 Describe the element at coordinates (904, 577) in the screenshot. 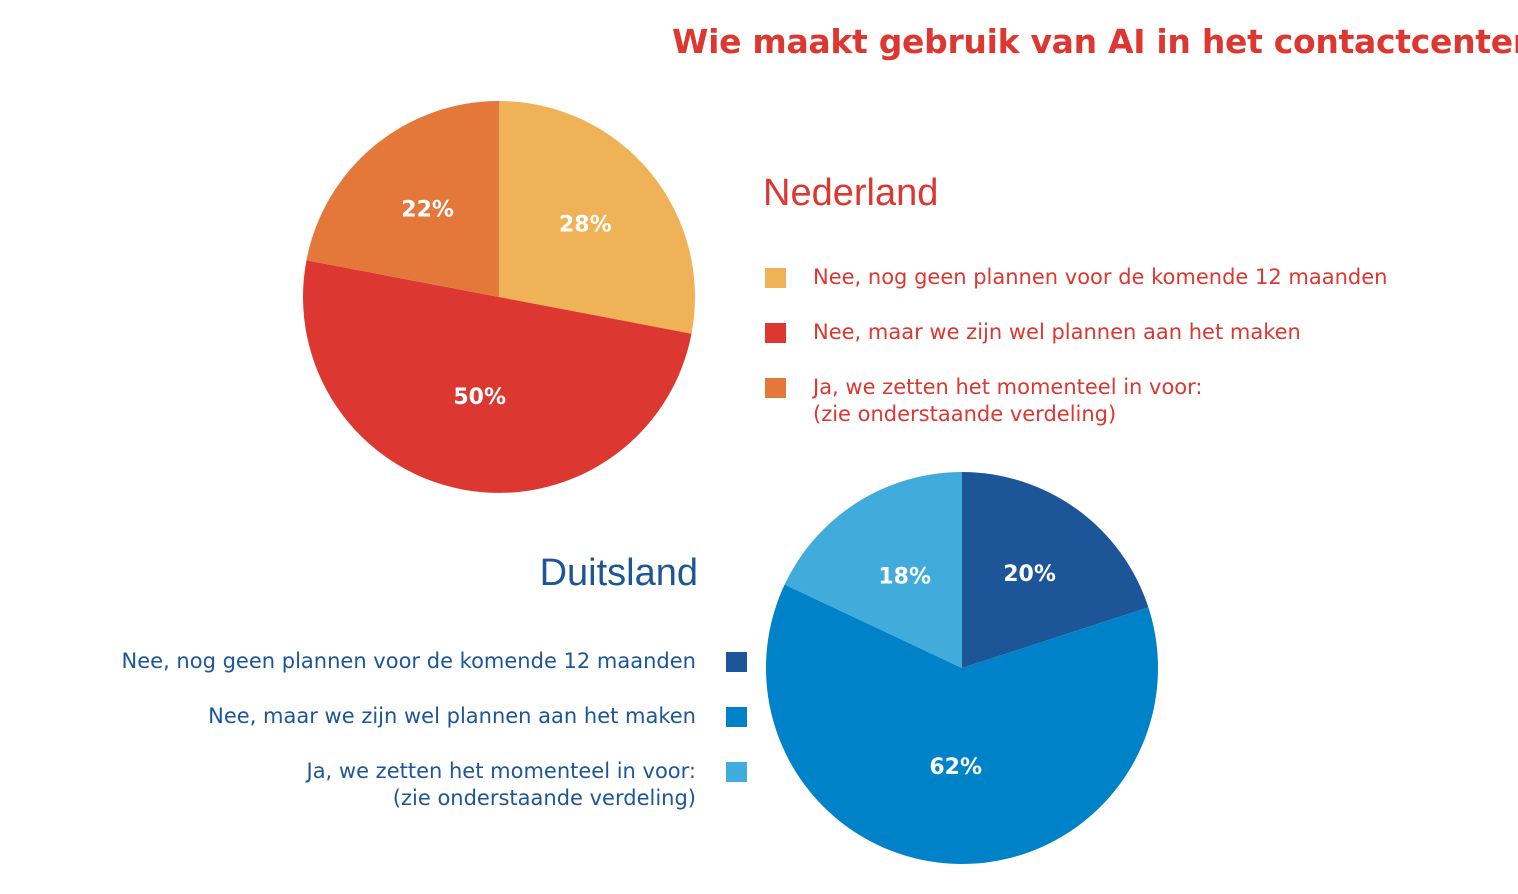

I see `slice-label: 18%` at that location.